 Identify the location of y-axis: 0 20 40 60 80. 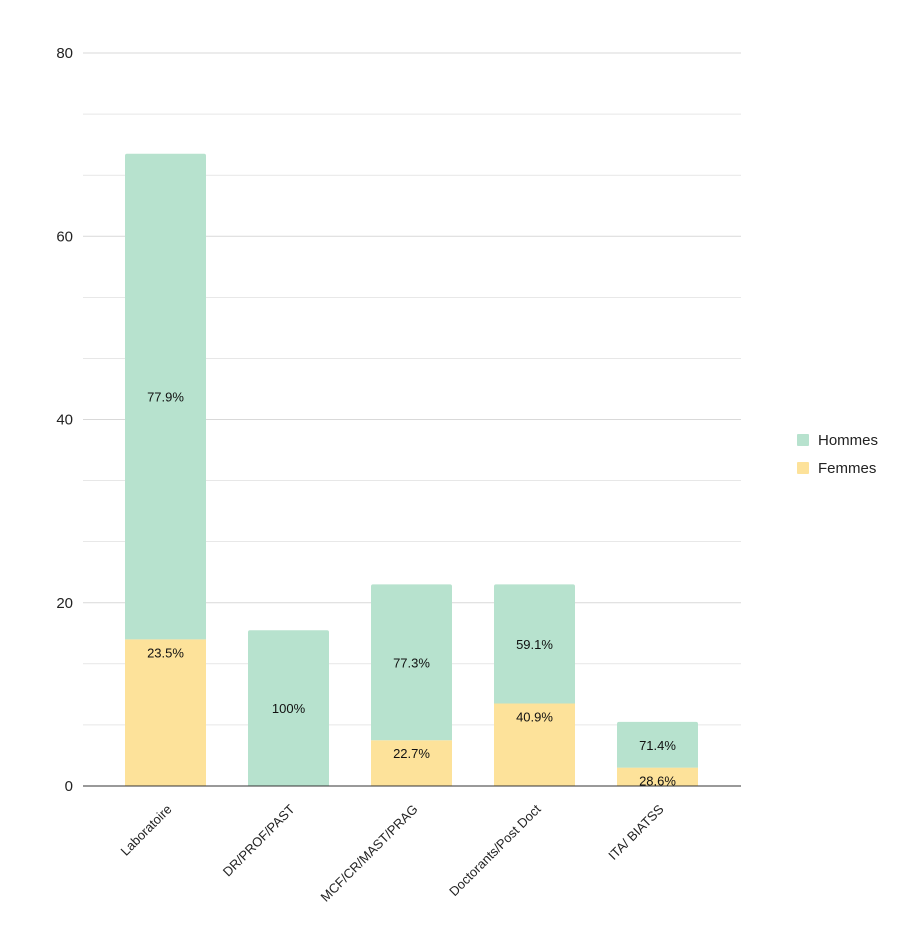
(64, 420).